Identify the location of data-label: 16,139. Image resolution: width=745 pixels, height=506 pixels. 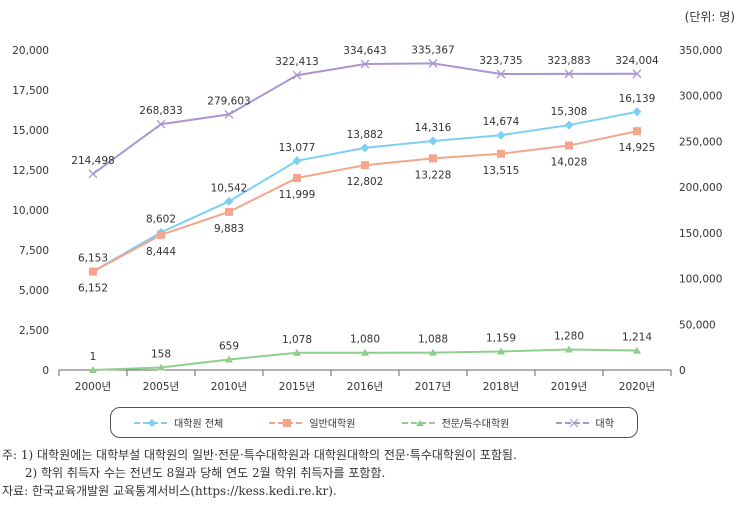
(637, 99).